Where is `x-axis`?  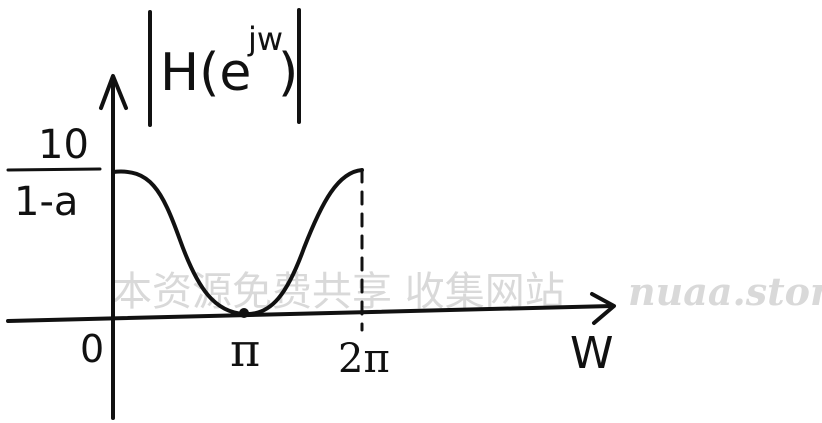 x-axis is located at coordinates (310, 313).